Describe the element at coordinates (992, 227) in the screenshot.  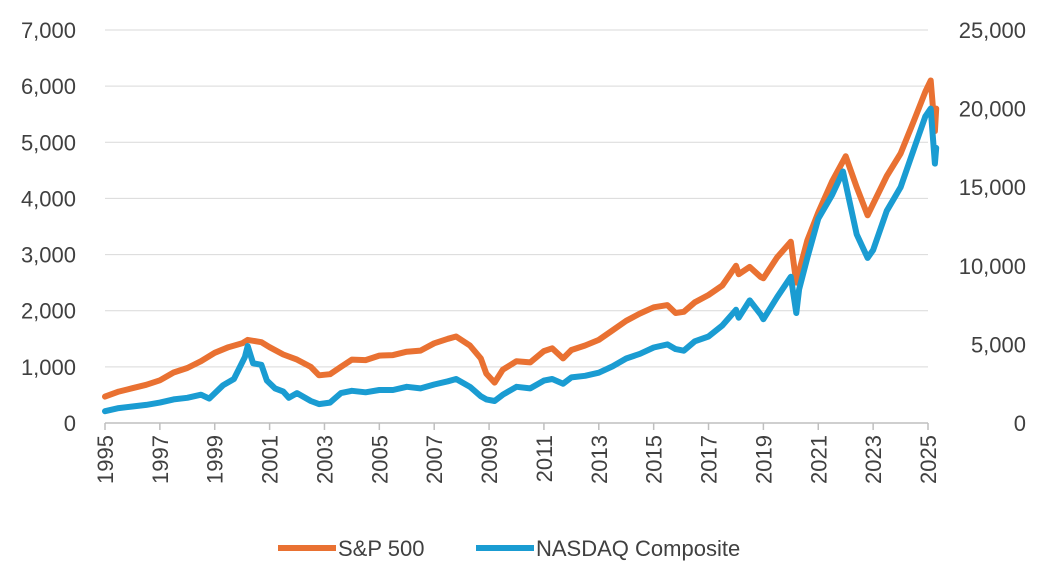
I see `right-y-axis: 0 5,000 10,000 15,000 20,000 25,000` at that location.